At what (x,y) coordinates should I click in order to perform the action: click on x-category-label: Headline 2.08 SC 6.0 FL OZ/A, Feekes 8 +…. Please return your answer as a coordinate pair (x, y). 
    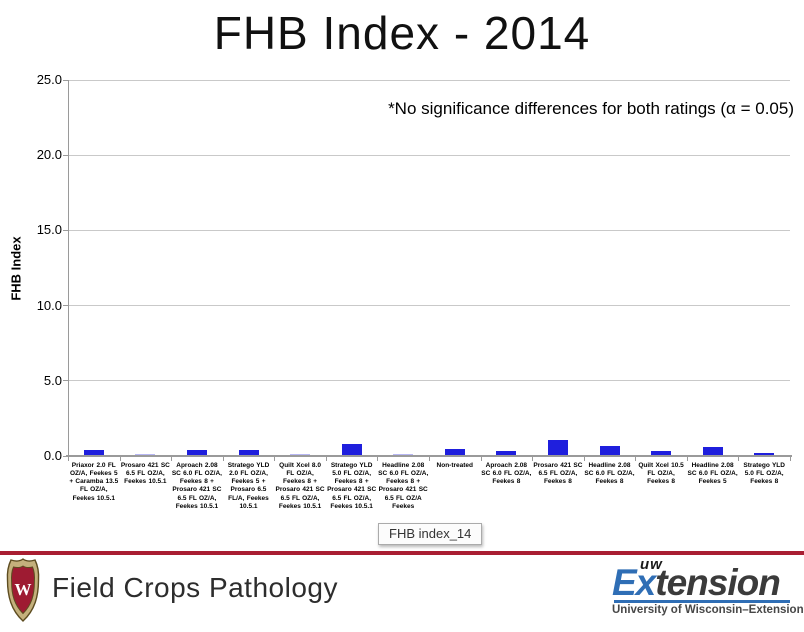
    Looking at the image, I should click on (403, 486).